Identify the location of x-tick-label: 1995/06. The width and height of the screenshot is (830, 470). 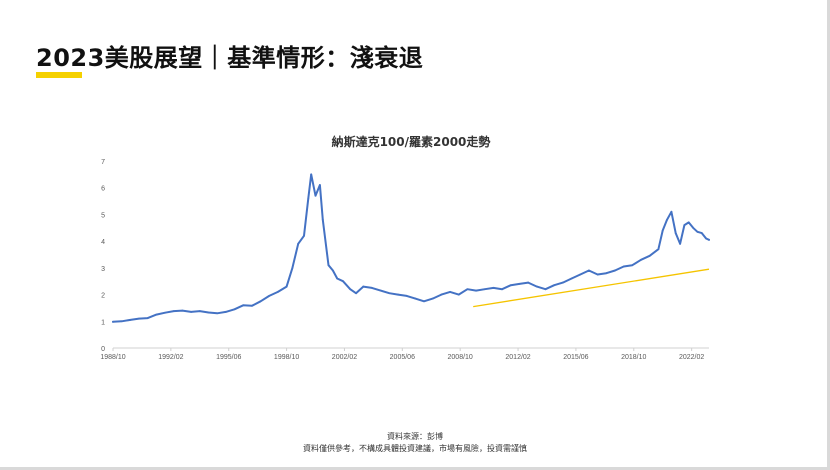
(228, 357).